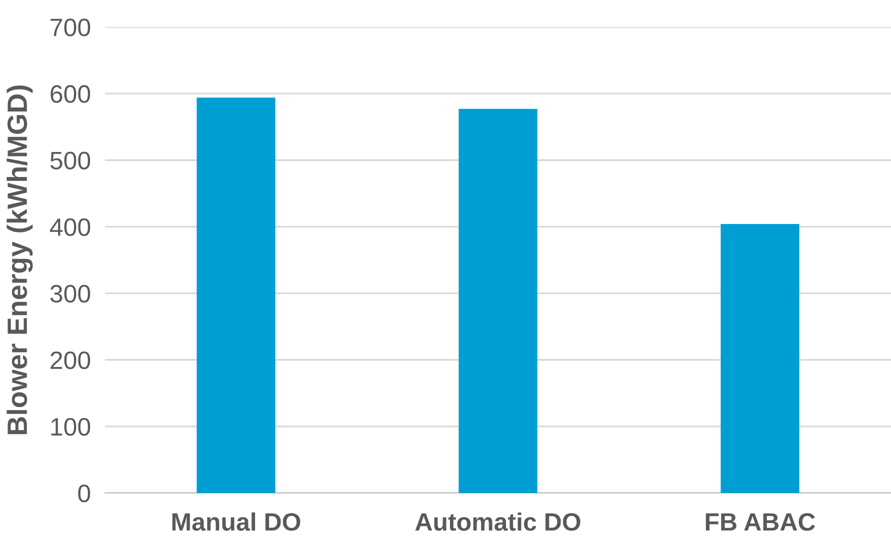 The image size is (891, 546). Describe the element at coordinates (70, 227) in the screenshot. I see `y-tick-label: 400` at that location.